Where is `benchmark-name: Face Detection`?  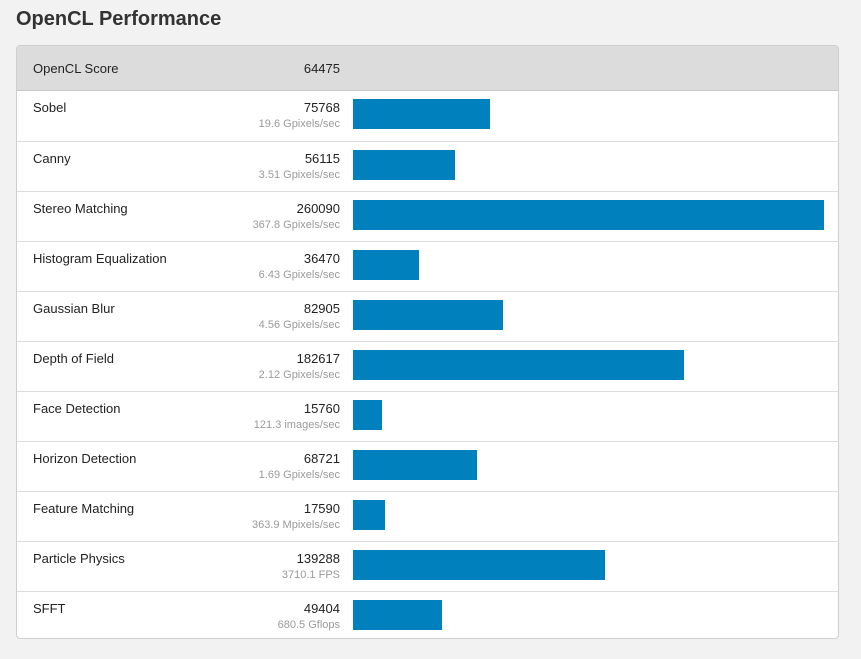 benchmark-name: Face Detection is located at coordinates (77, 408).